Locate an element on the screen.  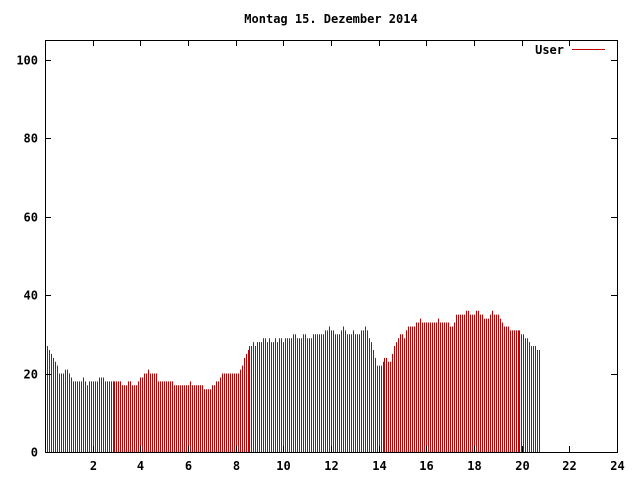
x-tick-label: 20 is located at coordinates (522, 466).